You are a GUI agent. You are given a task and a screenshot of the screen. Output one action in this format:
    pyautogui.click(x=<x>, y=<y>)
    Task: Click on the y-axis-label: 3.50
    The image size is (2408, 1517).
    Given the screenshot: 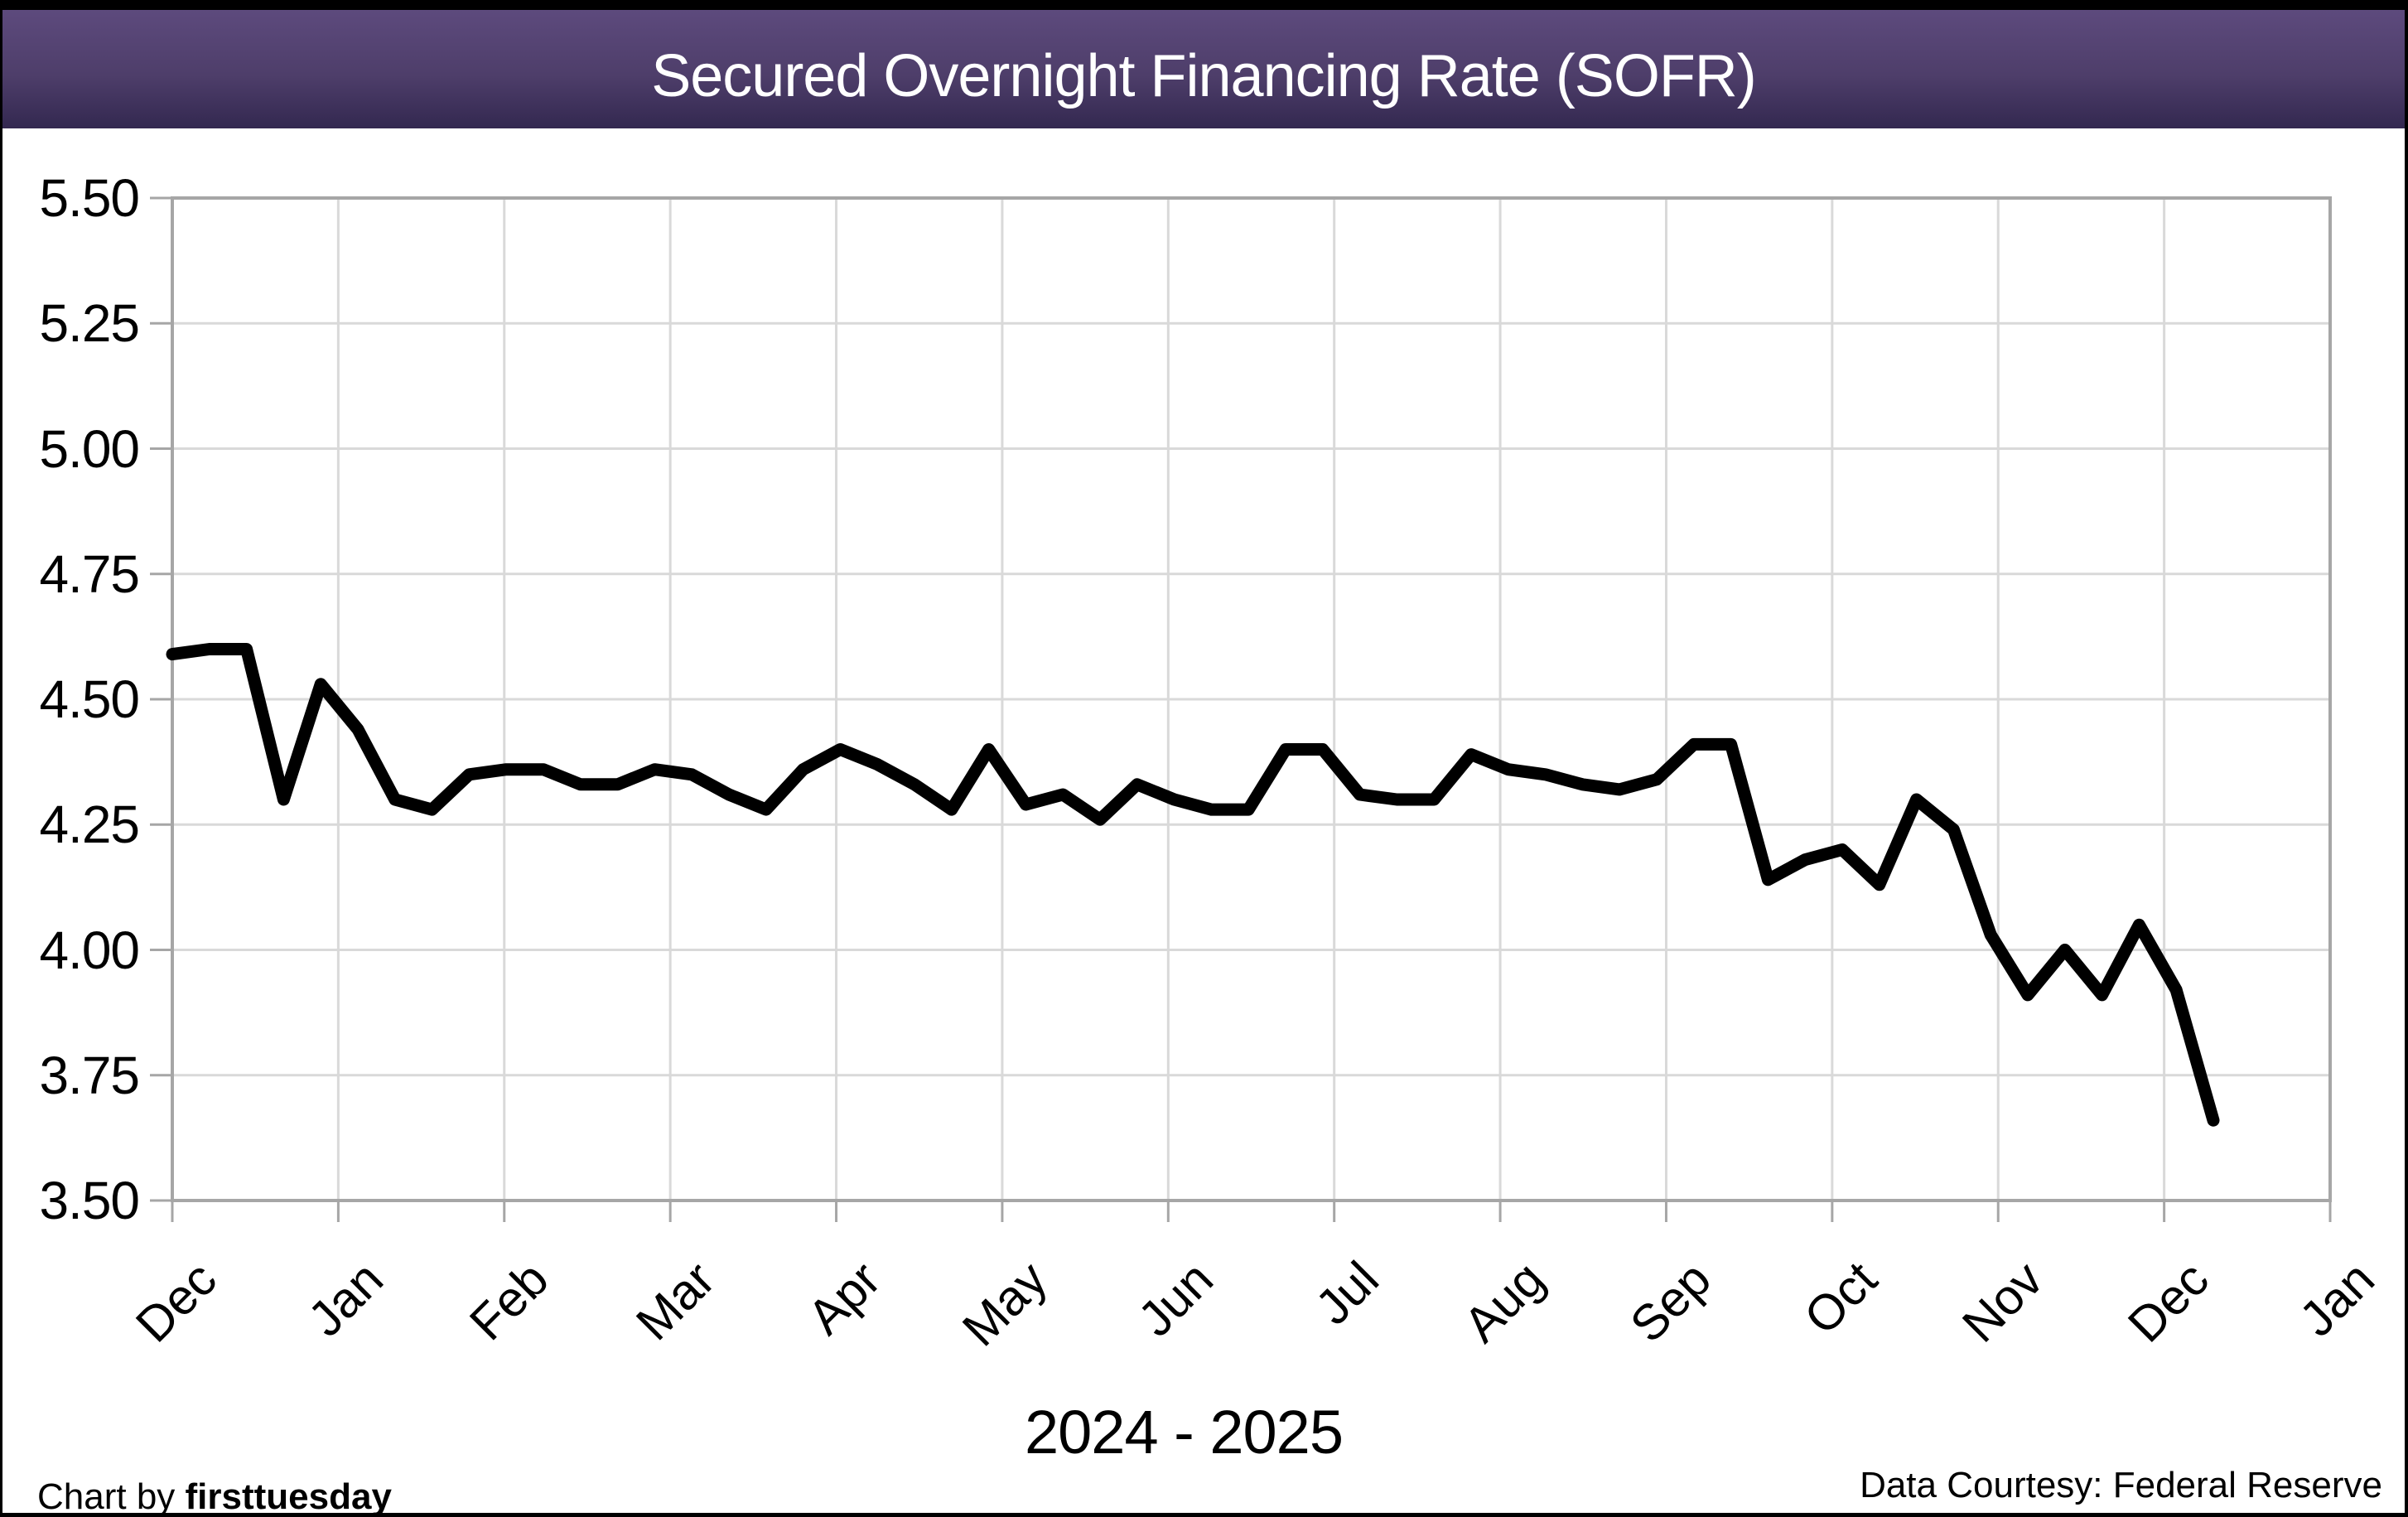 What is the action you would take?
    pyautogui.click(x=89, y=1200)
    